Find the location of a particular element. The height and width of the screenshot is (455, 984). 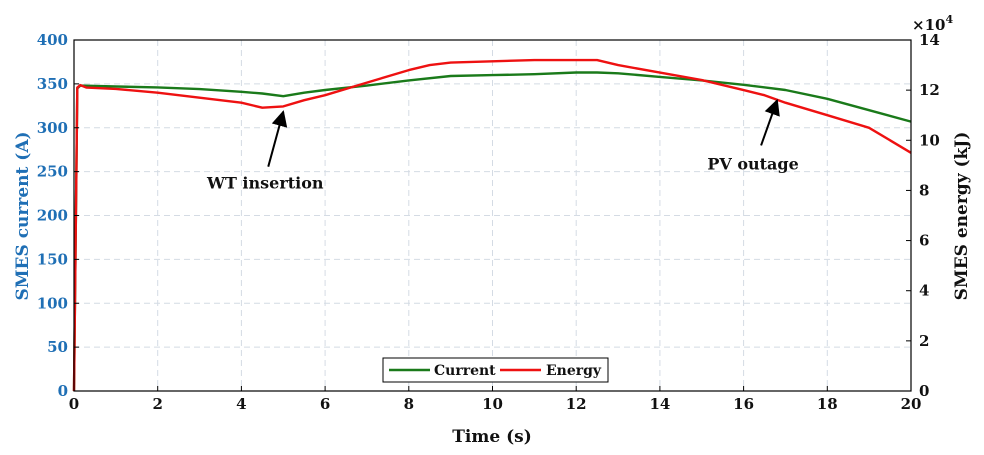

x-tick-label: 8 is located at coordinates (409, 404).